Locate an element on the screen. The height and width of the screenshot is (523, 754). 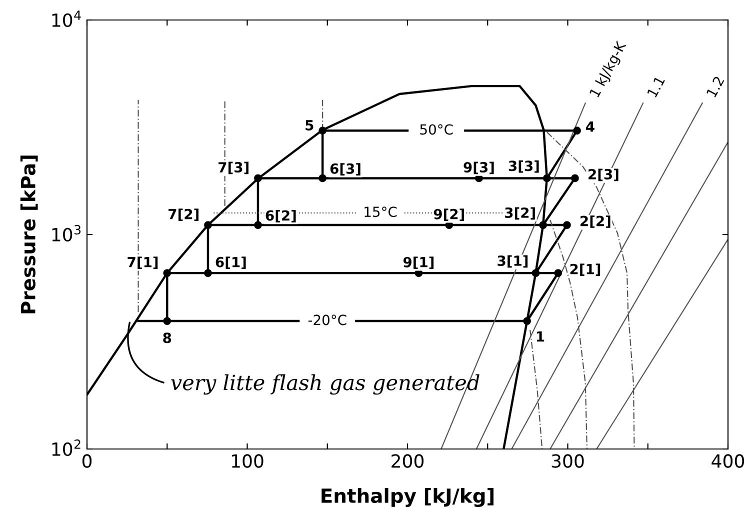
annotation: 5 is located at coordinates (310, 125).